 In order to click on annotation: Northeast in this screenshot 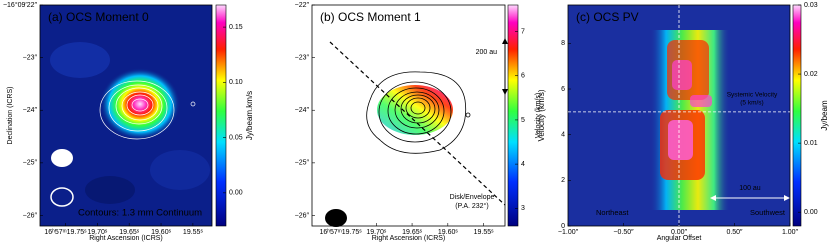, I will do `click(612, 212)`.